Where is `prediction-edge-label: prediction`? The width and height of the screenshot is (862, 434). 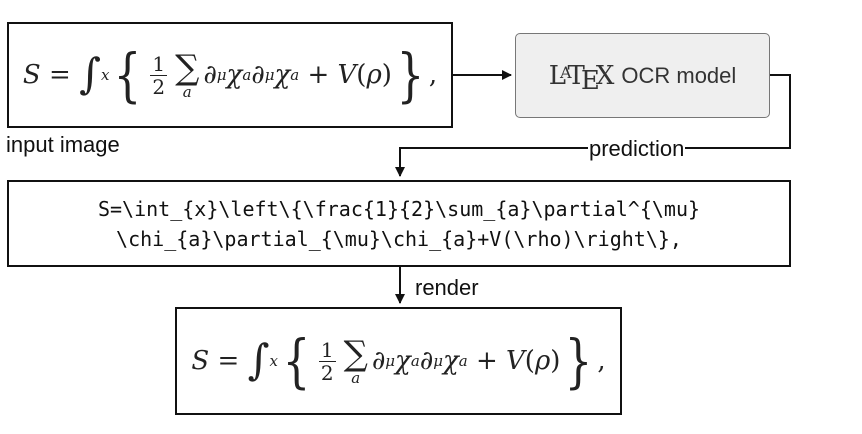
prediction-edge-label: prediction is located at coordinates (637, 149).